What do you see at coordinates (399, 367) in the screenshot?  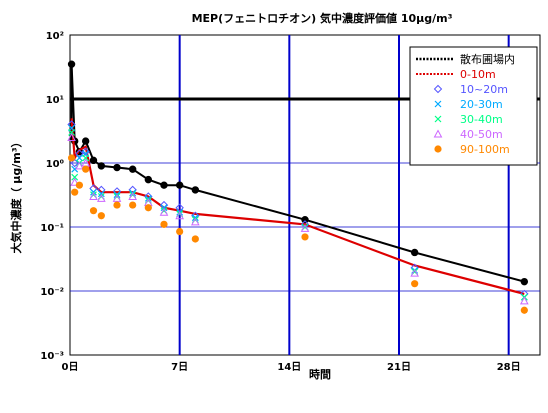 I see `x-tick-label: 21日` at bounding box center [399, 367].